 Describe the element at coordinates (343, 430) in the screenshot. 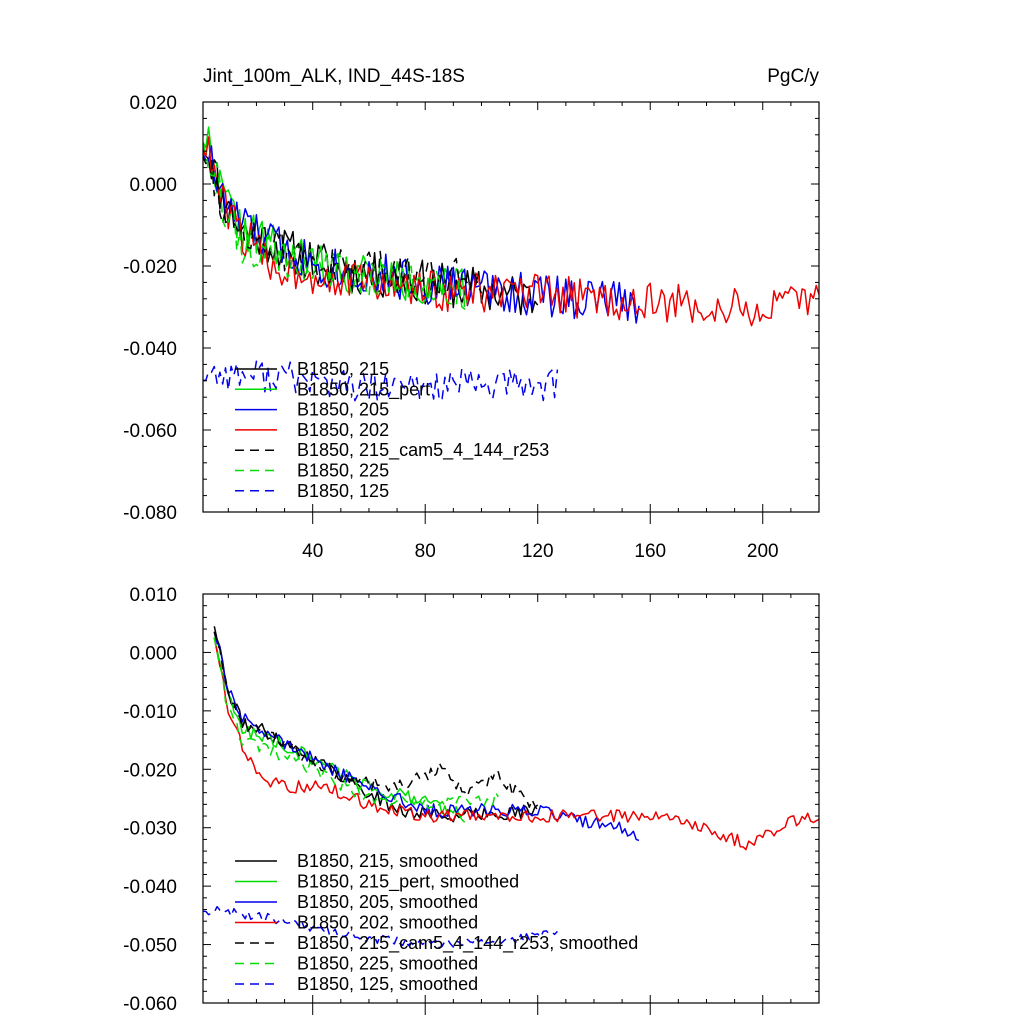

I see `legend-label: B1850, 202` at that location.